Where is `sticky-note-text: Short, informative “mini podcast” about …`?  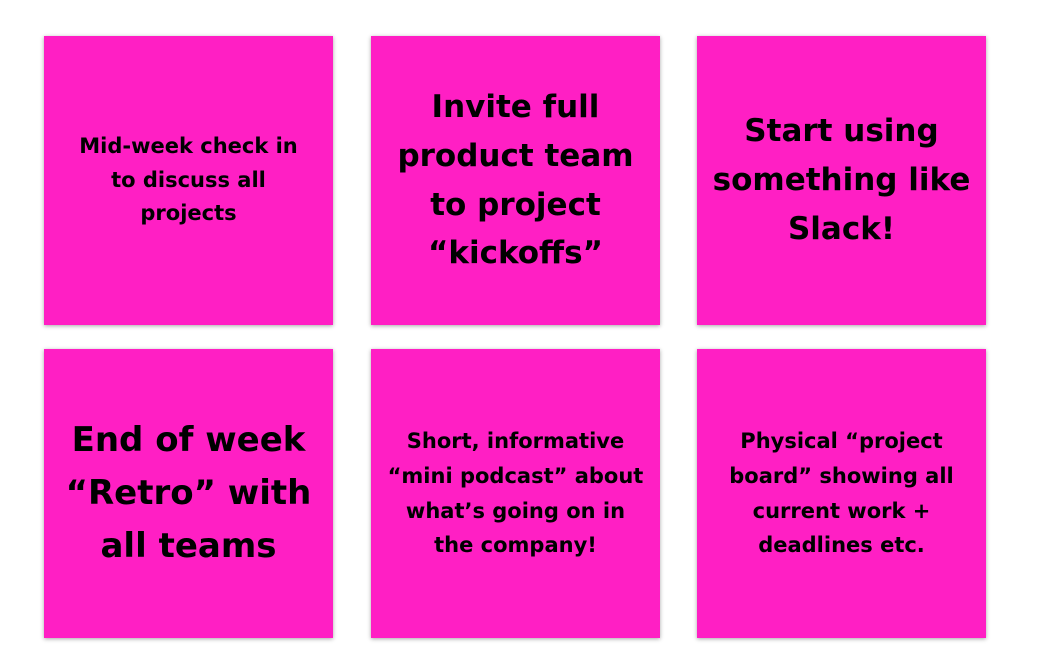
sticky-note-text: Short, informative “mini podcast” about … is located at coordinates (515, 493).